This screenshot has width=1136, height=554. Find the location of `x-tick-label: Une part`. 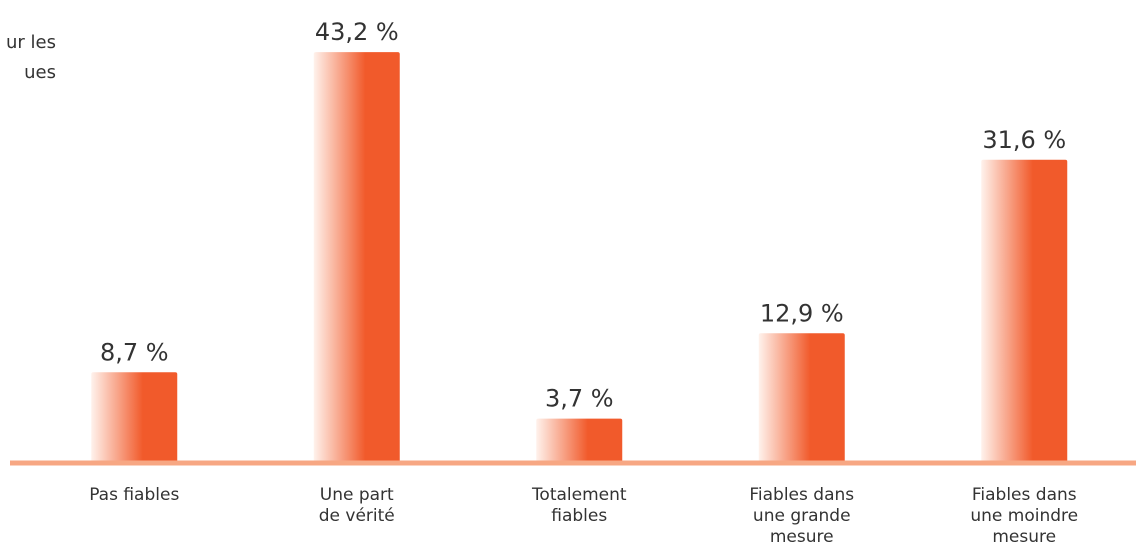

x-tick-label: Une part is located at coordinates (357, 495).